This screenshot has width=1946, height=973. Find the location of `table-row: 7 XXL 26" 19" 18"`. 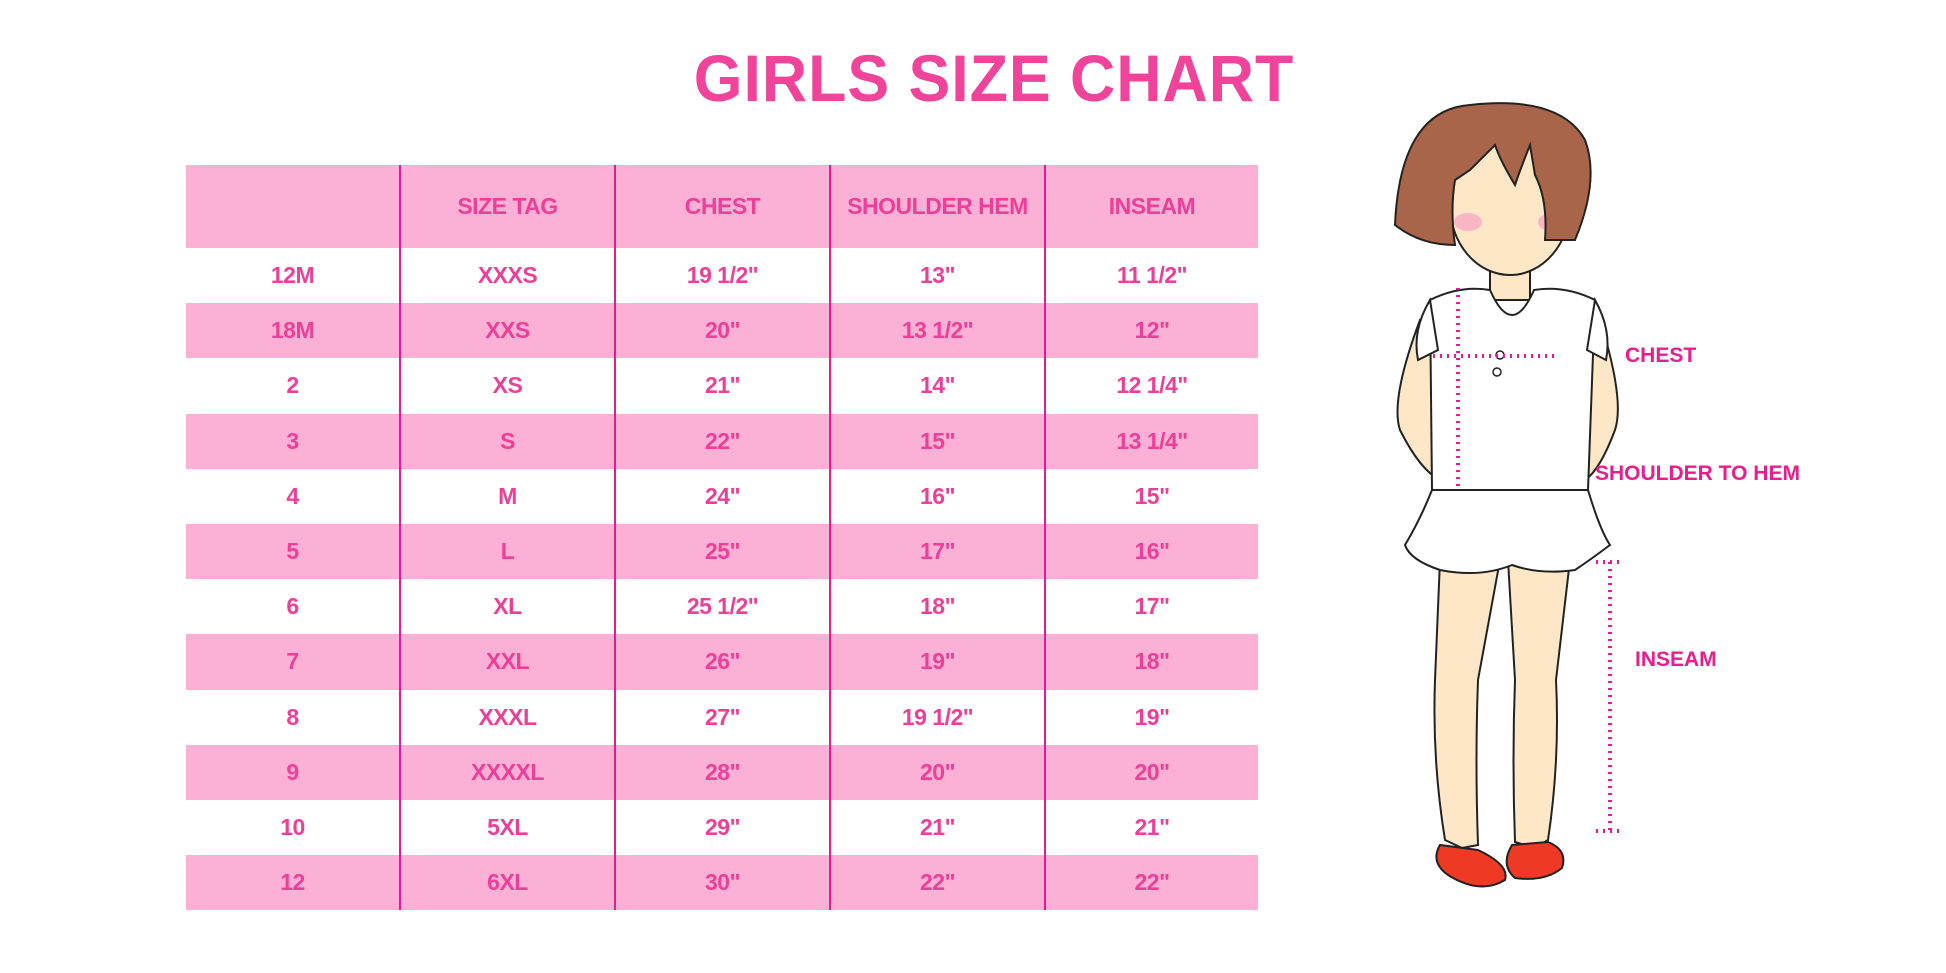

table-row: 7 XXL 26" 19" 18" is located at coordinates (722, 662).